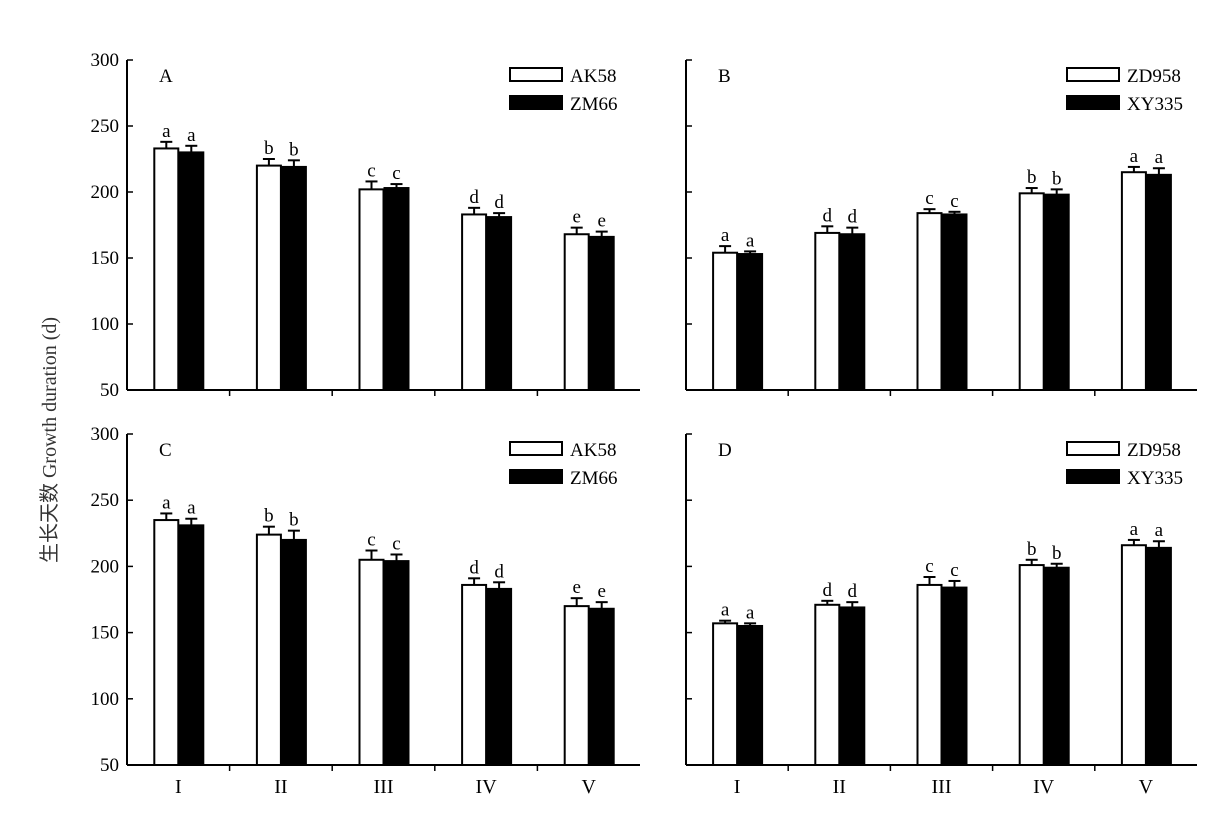 Image resolution: width=1229 pixels, height=826 pixels. I want to click on panel-label: B, so click(724, 76).